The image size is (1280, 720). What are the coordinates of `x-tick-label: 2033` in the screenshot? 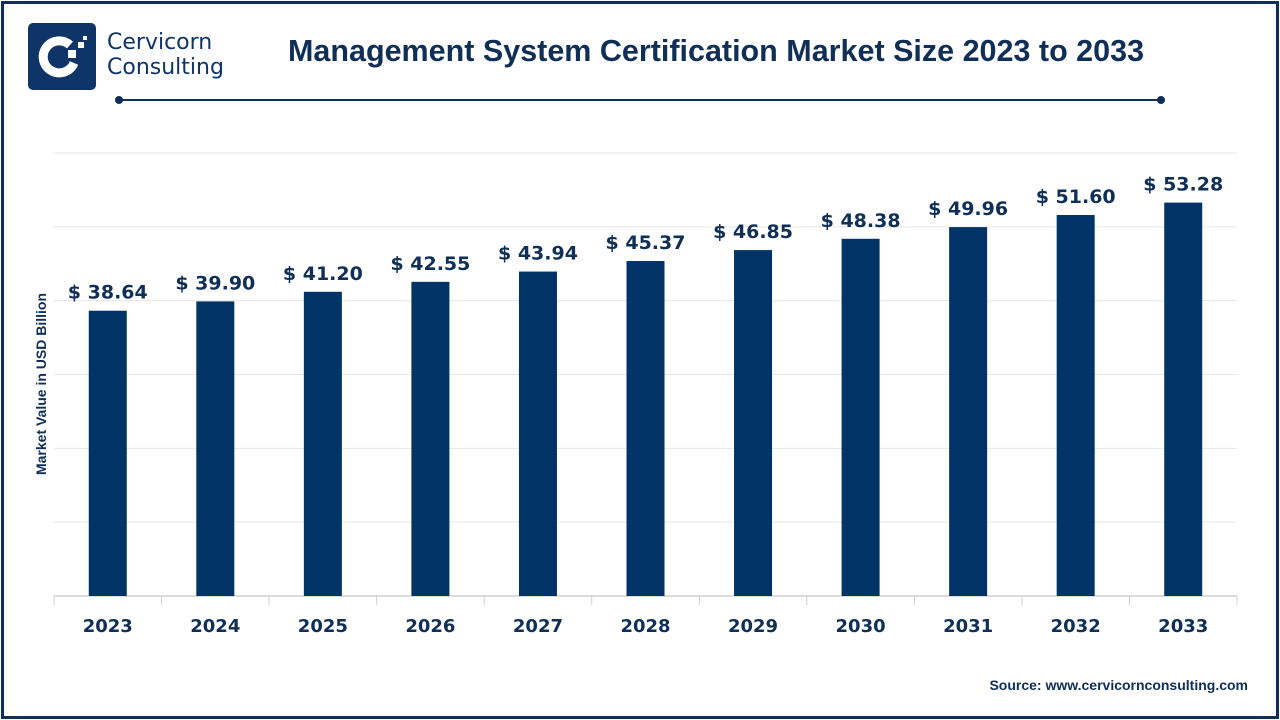 It's located at (1183, 626).